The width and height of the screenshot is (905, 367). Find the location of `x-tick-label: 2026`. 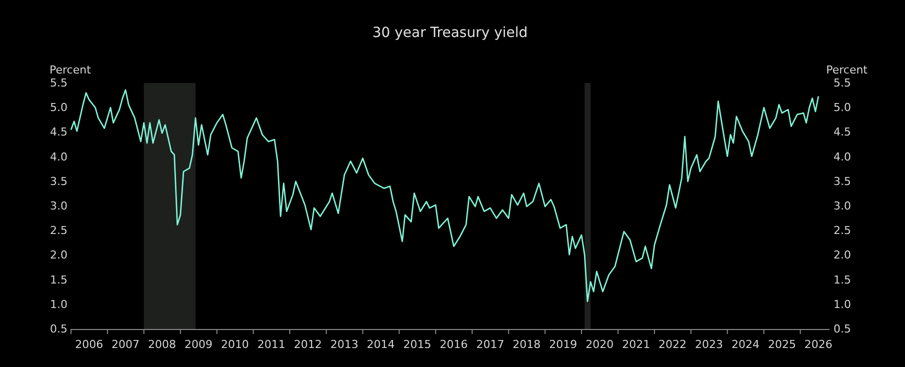

x-tick-label: 2026 is located at coordinates (818, 344).